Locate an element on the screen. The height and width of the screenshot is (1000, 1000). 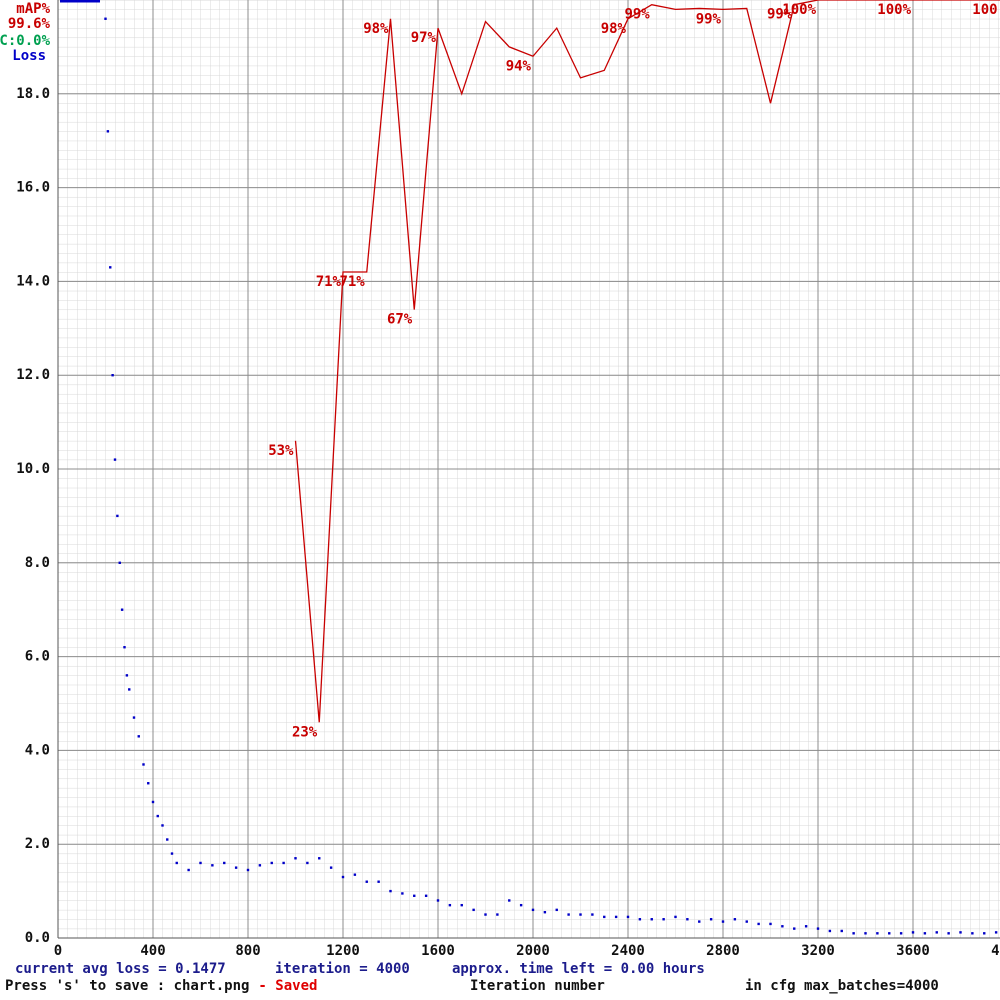
map-label: 71% is located at coordinates (329, 282).